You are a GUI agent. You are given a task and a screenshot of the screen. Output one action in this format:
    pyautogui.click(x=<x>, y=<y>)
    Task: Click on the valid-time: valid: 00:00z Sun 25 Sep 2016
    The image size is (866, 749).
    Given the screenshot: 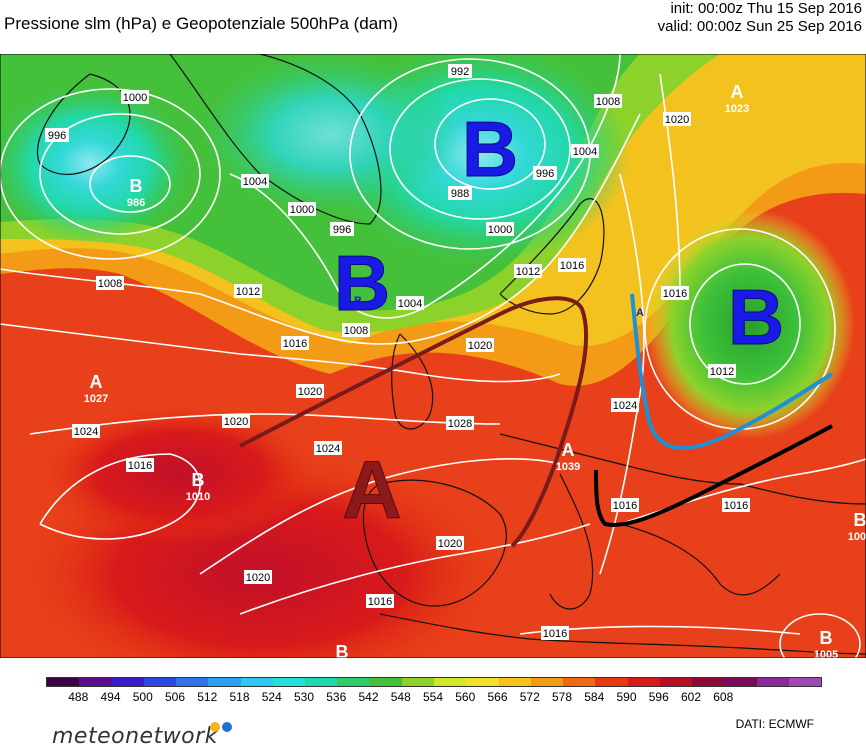 What is the action you would take?
    pyautogui.click(x=760, y=27)
    